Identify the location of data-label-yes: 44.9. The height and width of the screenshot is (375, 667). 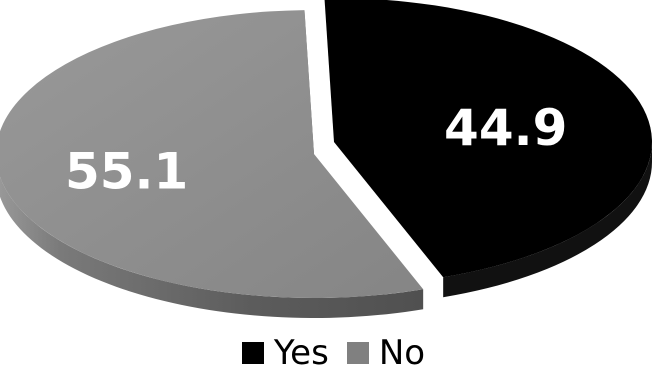
(505, 128).